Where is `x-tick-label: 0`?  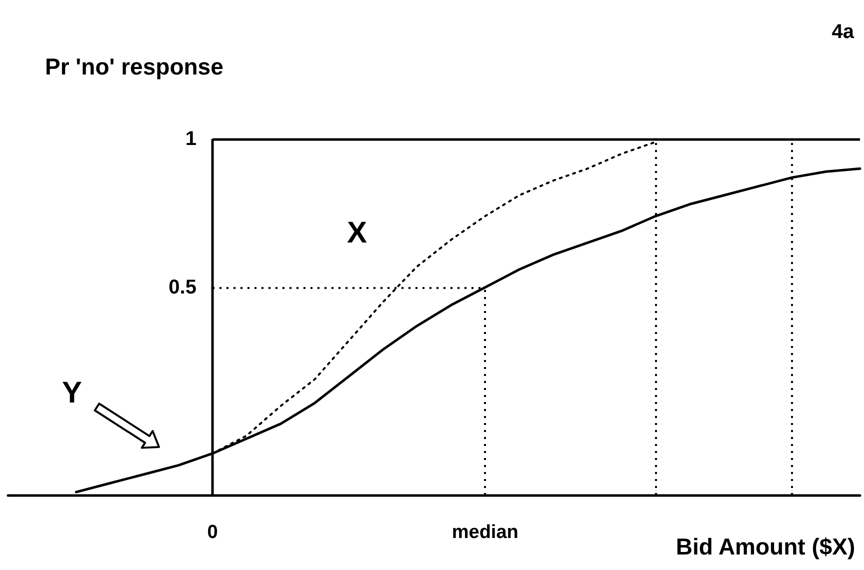
x-tick-label: 0 is located at coordinates (212, 532).